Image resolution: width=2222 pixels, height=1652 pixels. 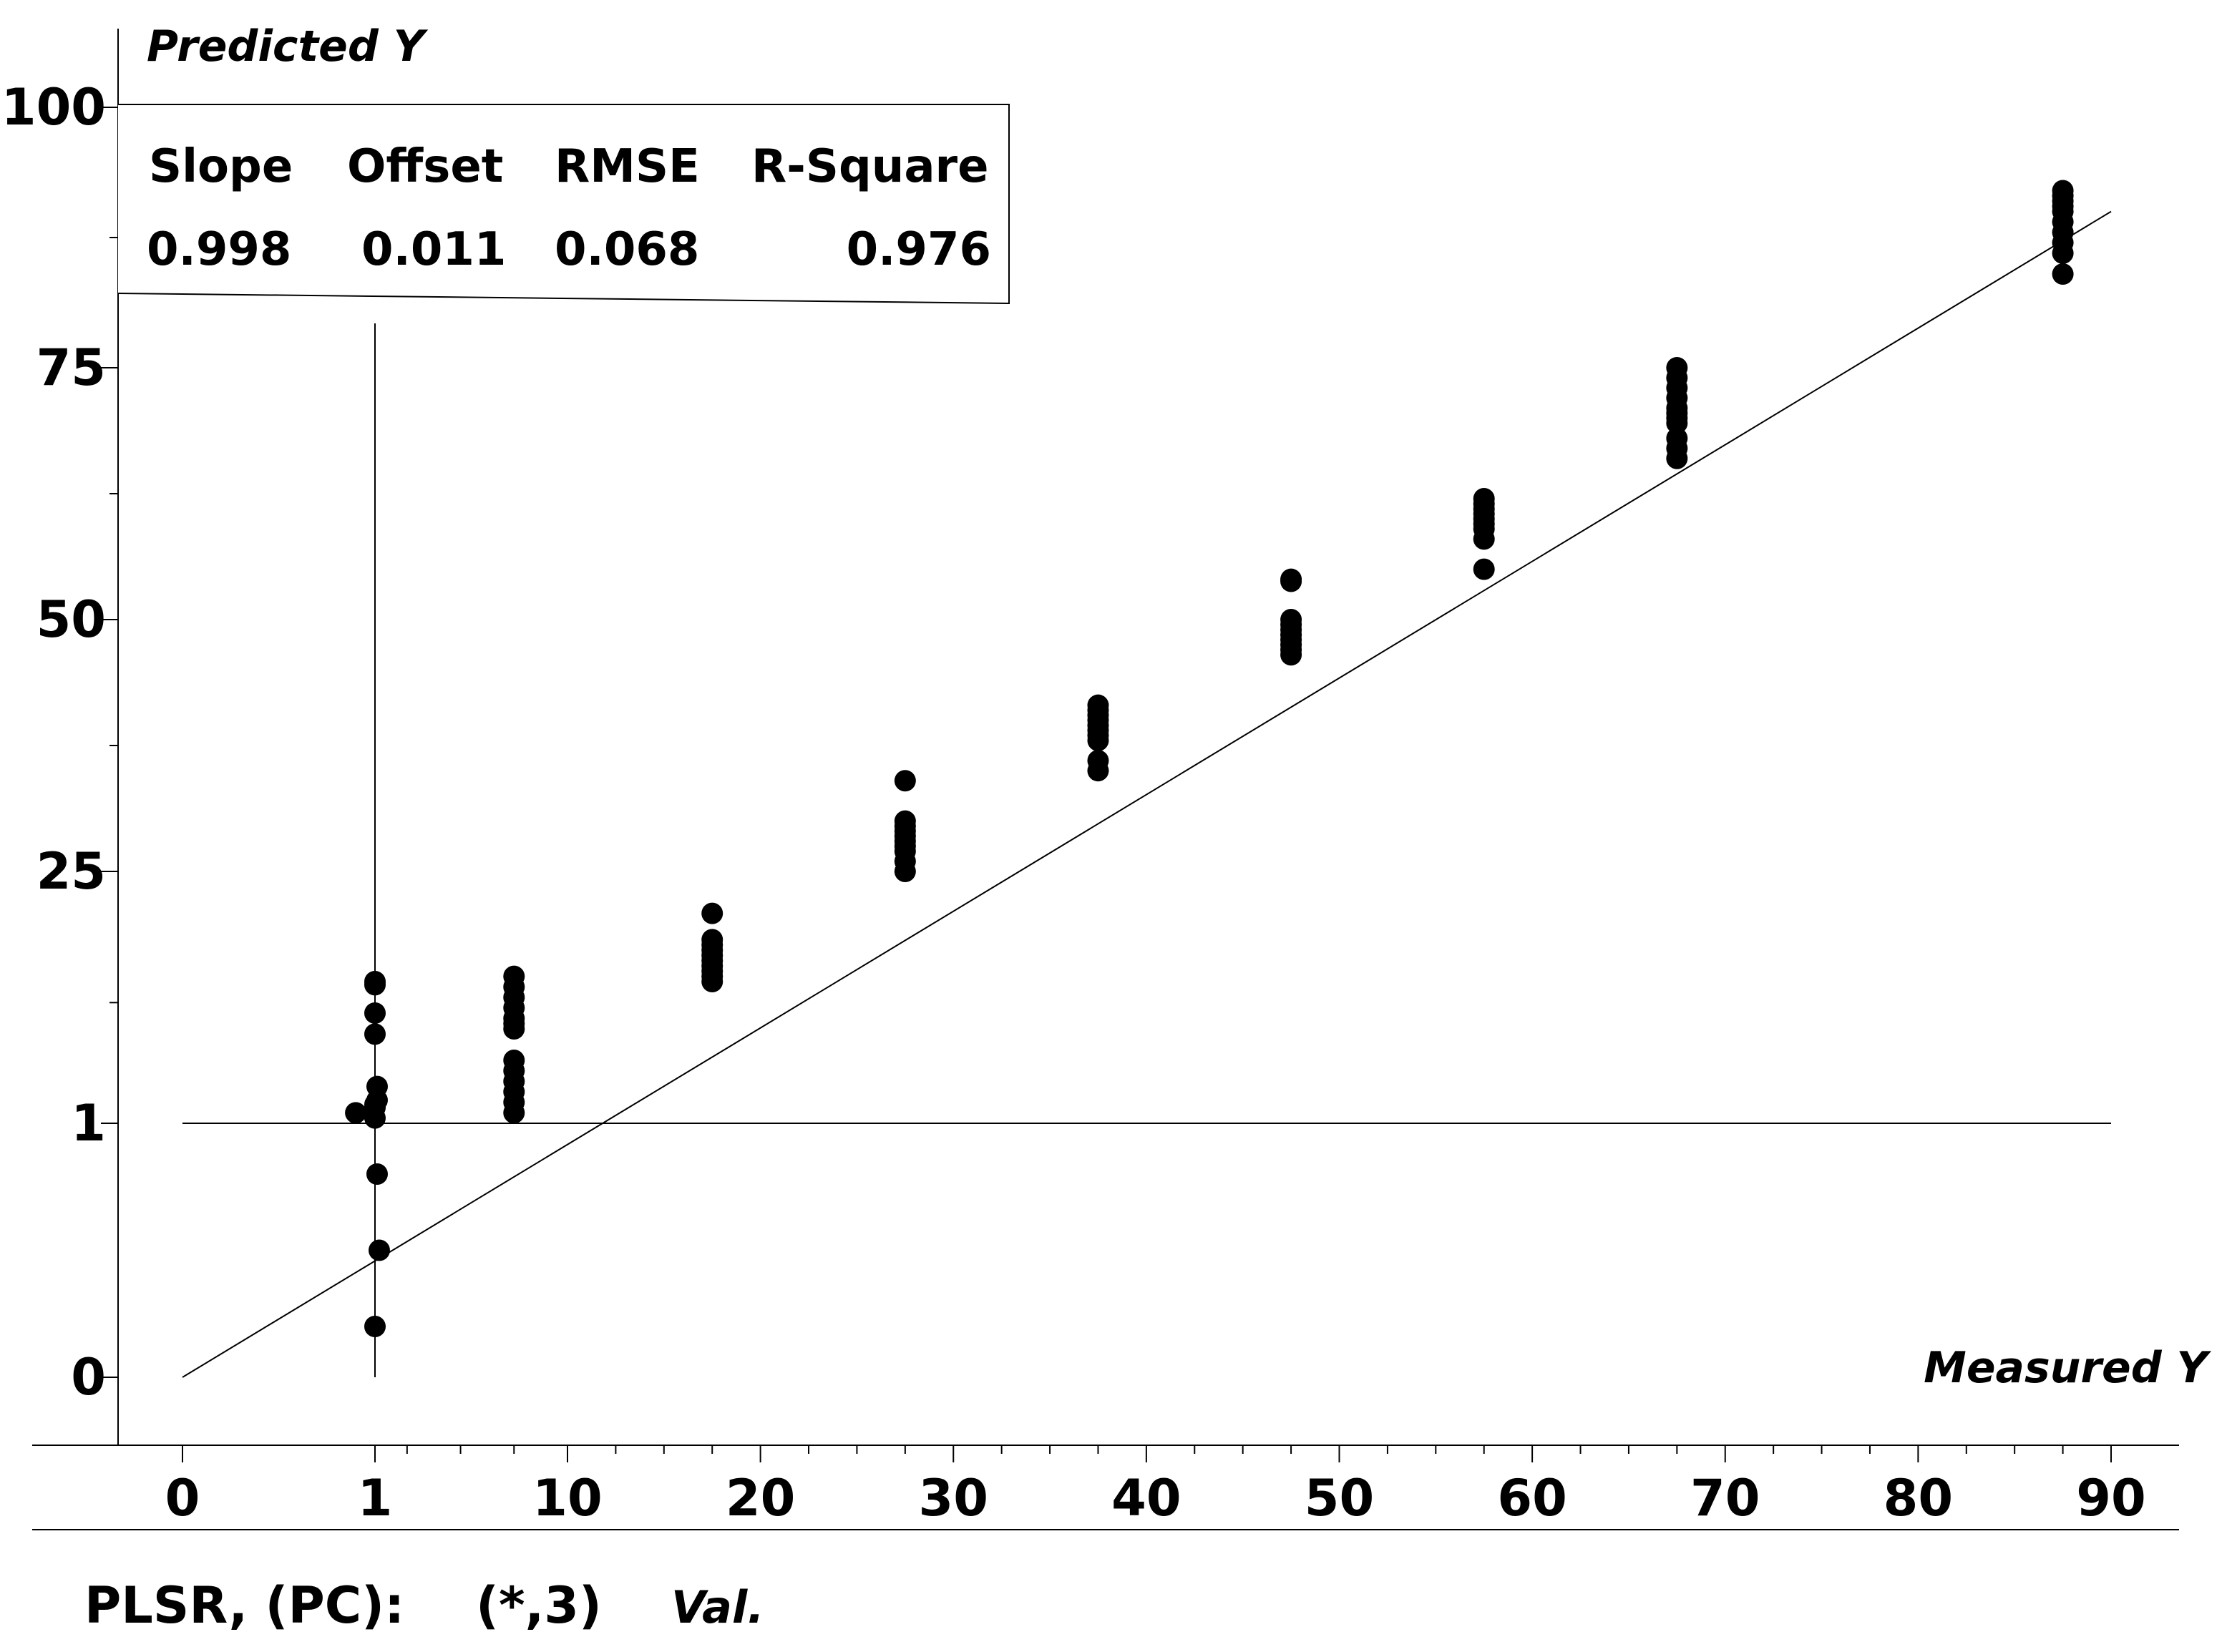 I want to click on x-tick-label: 70, so click(x=1725, y=1499).